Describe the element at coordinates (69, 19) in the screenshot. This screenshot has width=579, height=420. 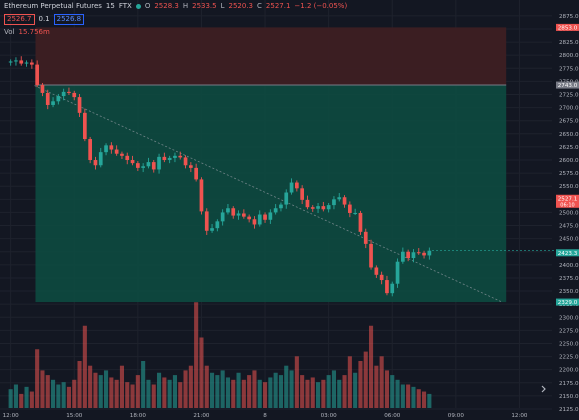
I see `buy-button: 2526.8` at that location.